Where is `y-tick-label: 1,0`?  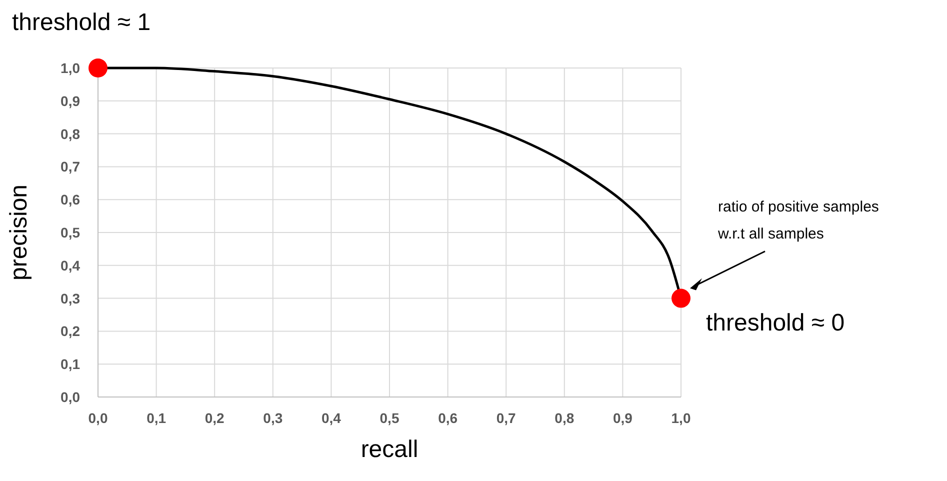
y-tick-label: 1,0 is located at coordinates (70, 68).